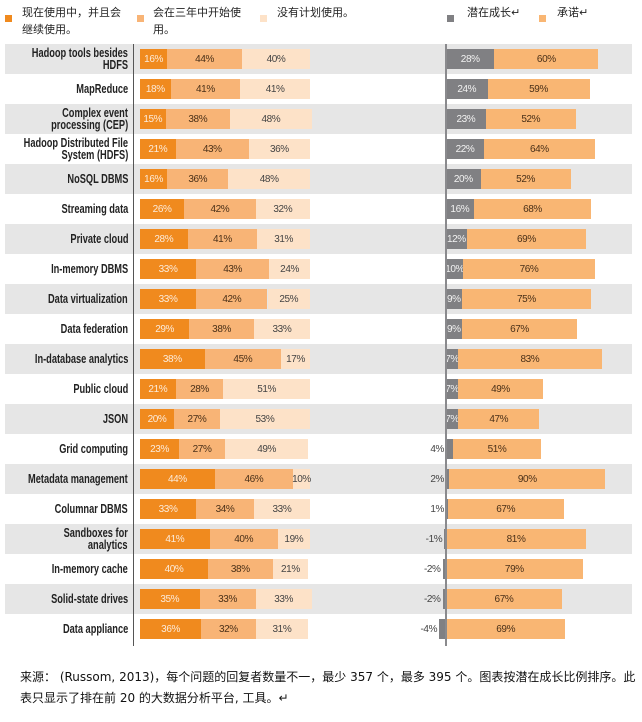 This screenshot has width=642, height=722. What do you see at coordinates (177, 479) in the screenshot?
I see `data-label-using-now: 44%` at bounding box center [177, 479].